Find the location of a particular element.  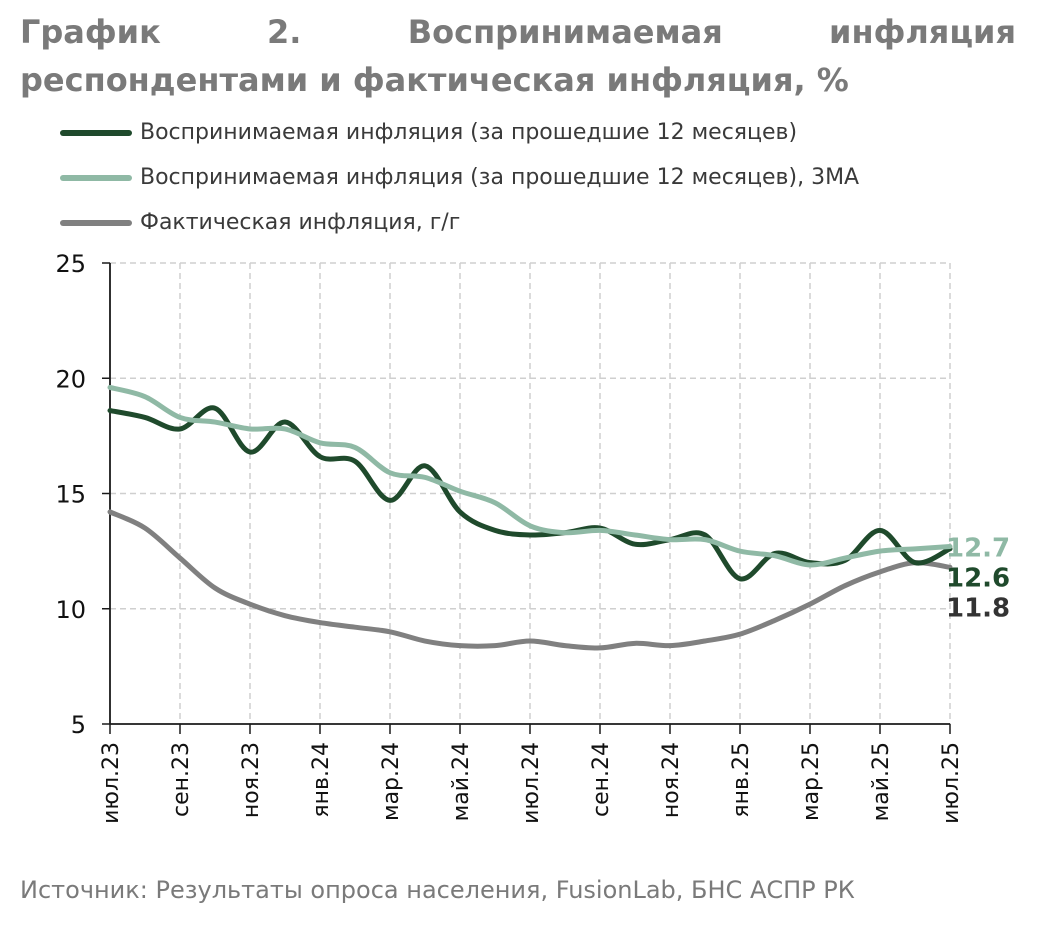

x-tick-label: май.25 is located at coordinates (881, 781).